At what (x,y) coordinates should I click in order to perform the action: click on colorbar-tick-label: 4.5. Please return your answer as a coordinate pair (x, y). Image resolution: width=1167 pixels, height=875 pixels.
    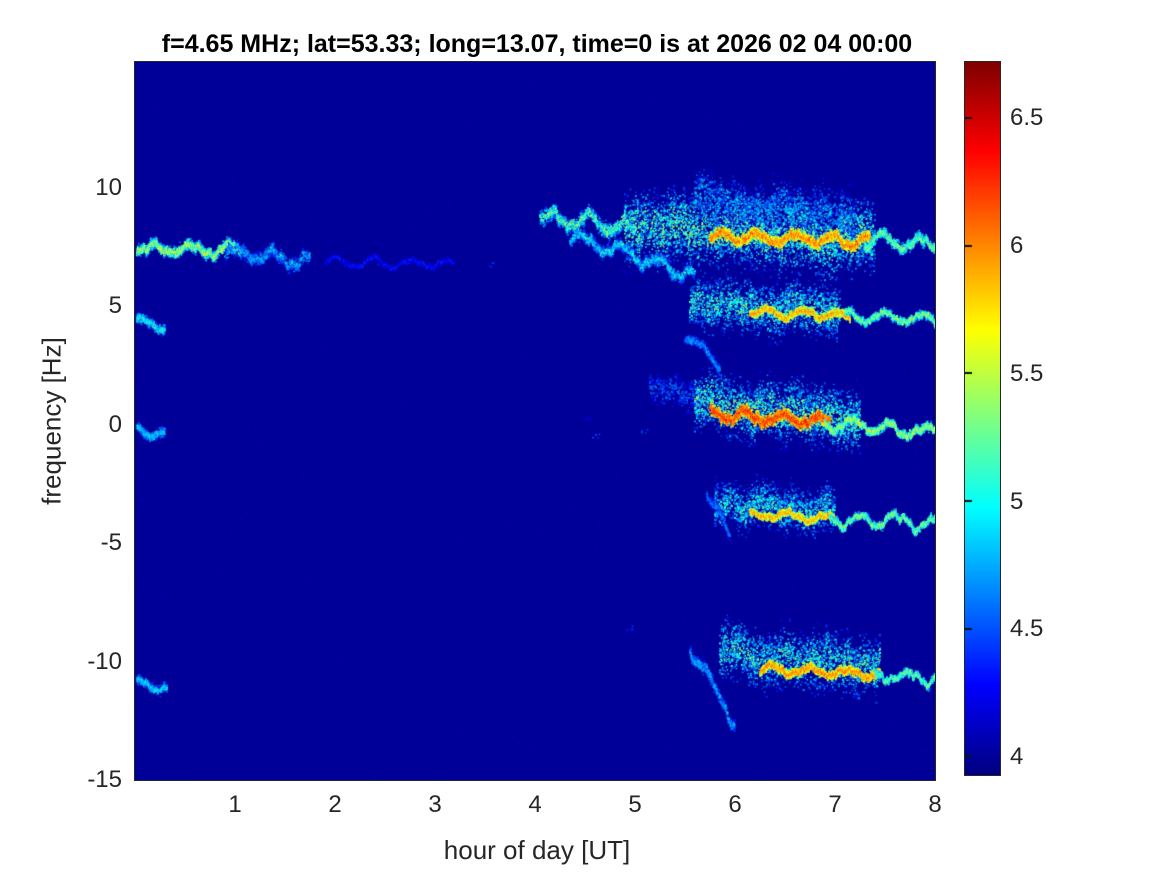
    Looking at the image, I should click on (1027, 629).